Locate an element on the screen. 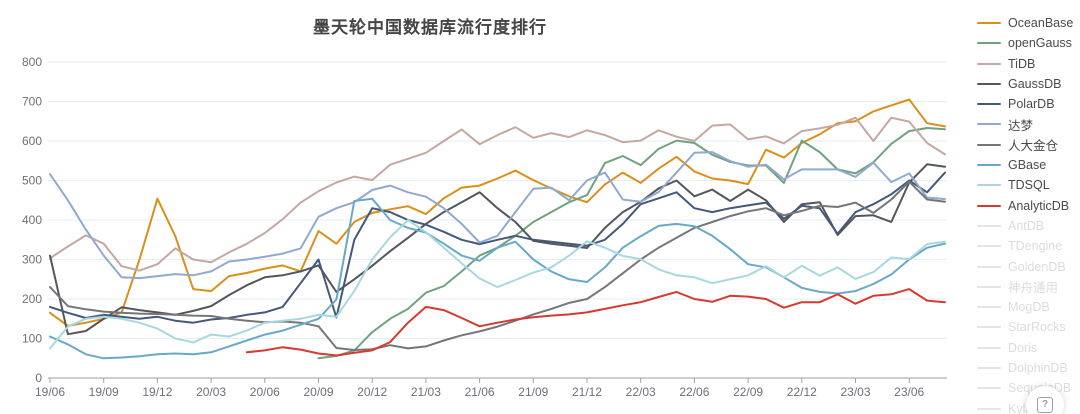 Image resolution: width=1080 pixels, height=414 pixels. legend-item-人大金仓: 人大金仓 is located at coordinates (1028, 146).